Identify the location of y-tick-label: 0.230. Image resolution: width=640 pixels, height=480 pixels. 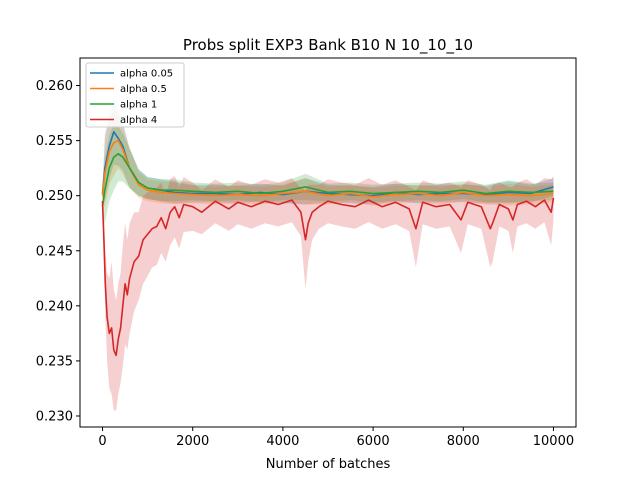
(54, 416).